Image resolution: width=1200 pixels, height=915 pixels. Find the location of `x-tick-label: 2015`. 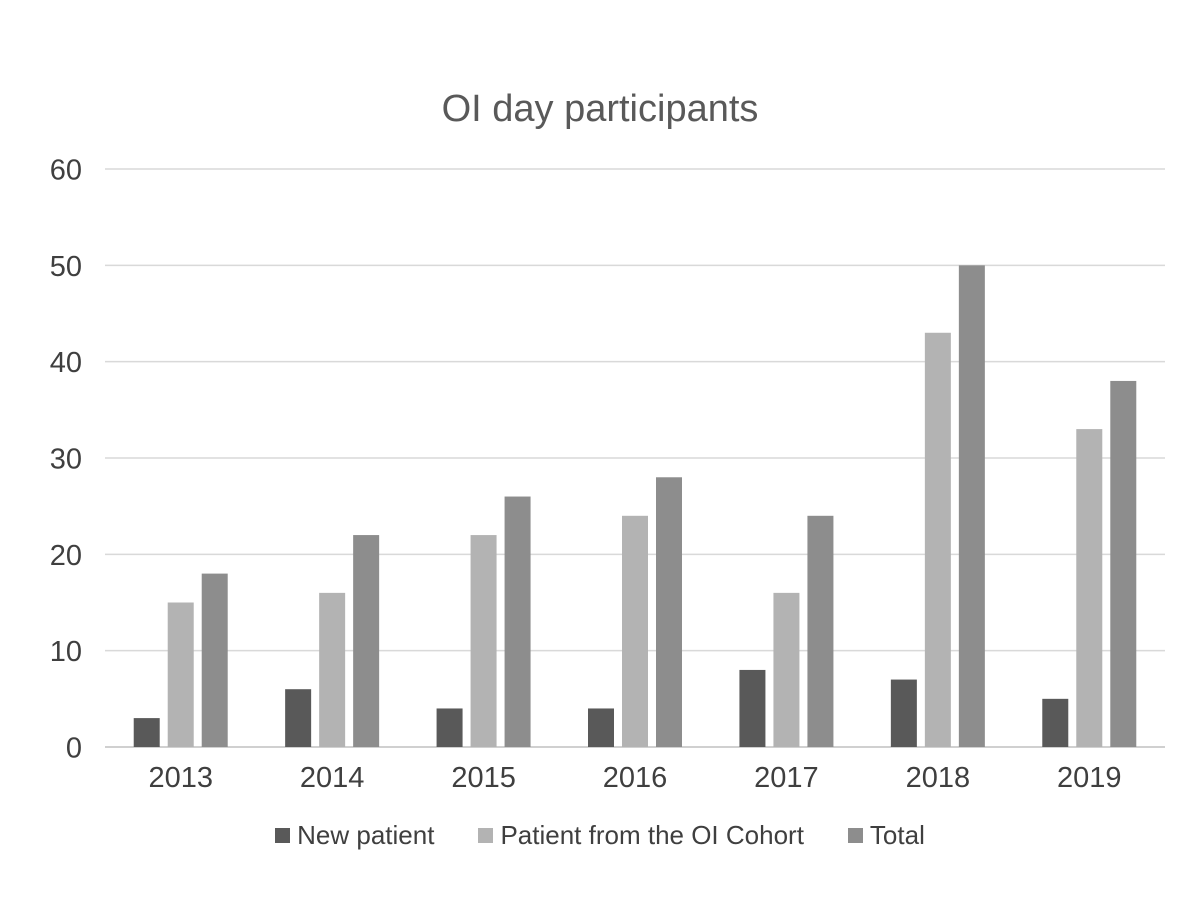

x-tick-label: 2015 is located at coordinates (483, 778).